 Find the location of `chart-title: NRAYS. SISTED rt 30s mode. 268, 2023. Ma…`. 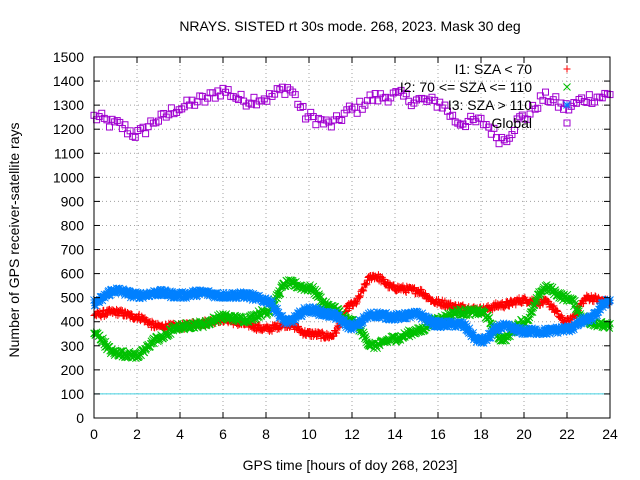

chart-title: NRAYS. SISTED rt 30s mode. 268, 2023. Ma… is located at coordinates (349, 26).